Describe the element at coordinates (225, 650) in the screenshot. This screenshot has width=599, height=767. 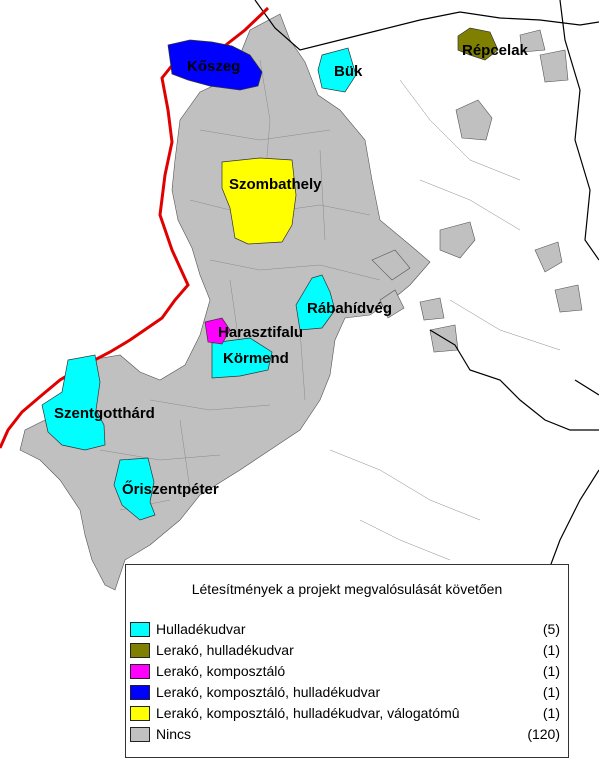
I see `legend-label: Lerakó, hulladékudvar` at that location.